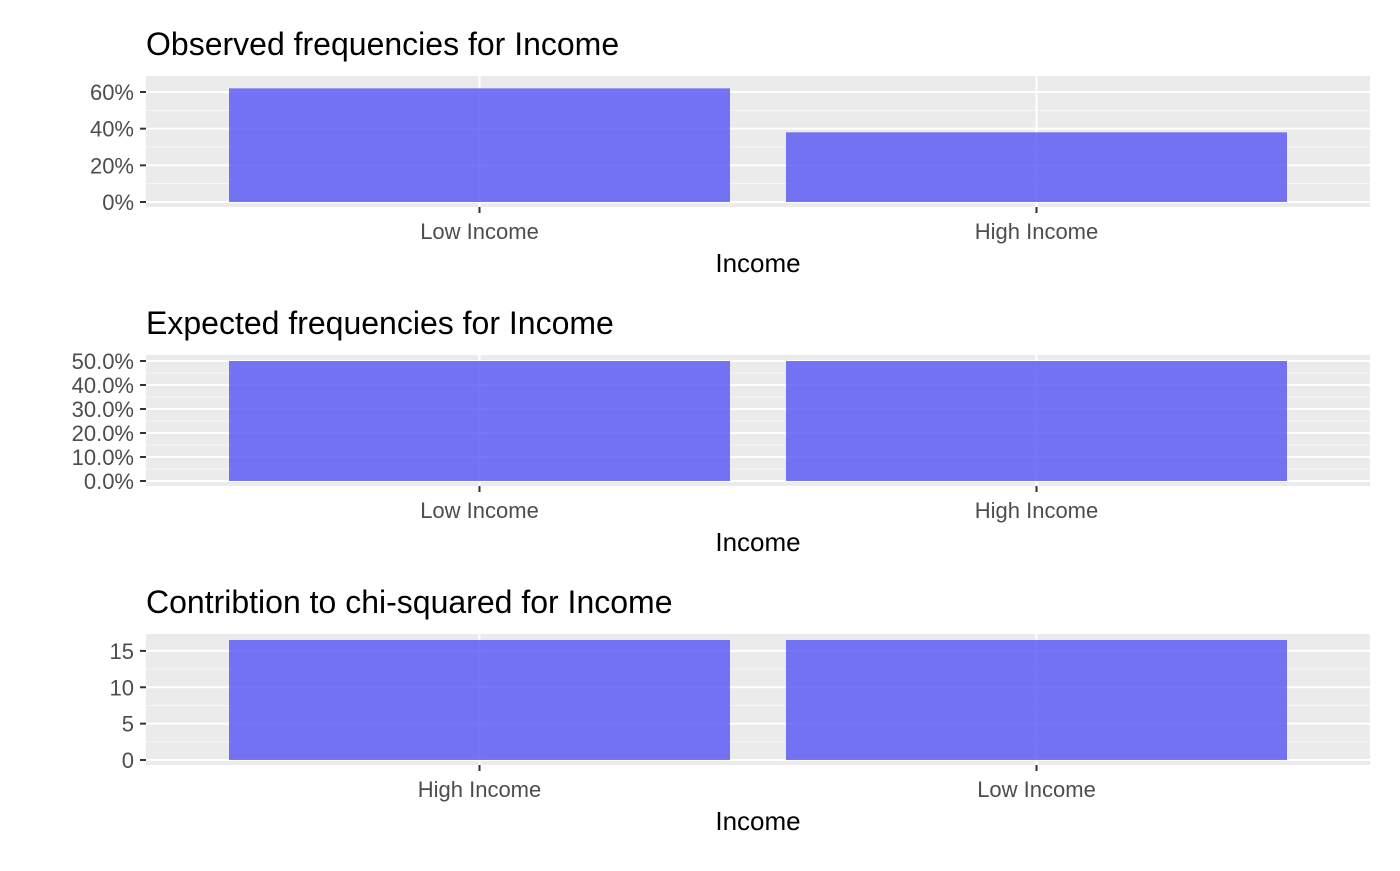 This screenshot has width=1400, height=871. I want to click on y-tick-label: 0.0%, so click(109, 481).